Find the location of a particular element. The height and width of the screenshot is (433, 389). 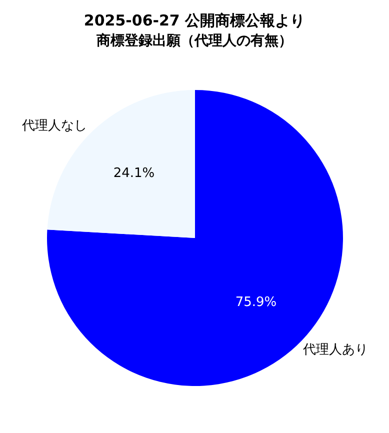

data-label: 24.1% is located at coordinates (134, 173).